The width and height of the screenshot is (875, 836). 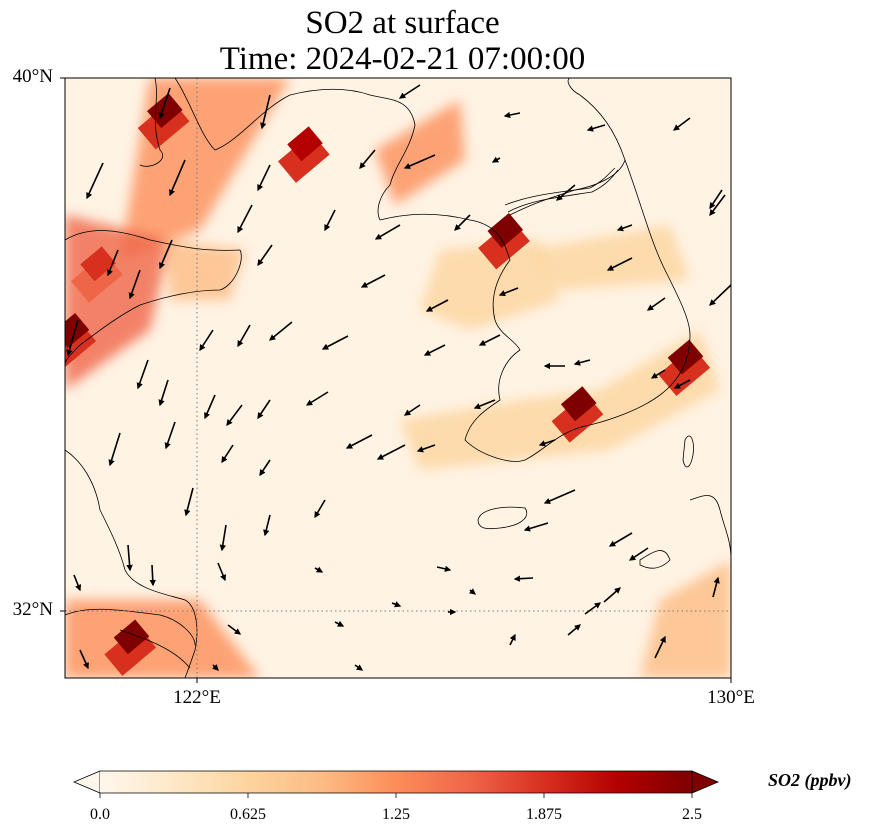 What do you see at coordinates (277, 149) in the screenshot?
I see `coastline-liaoning` at bounding box center [277, 149].